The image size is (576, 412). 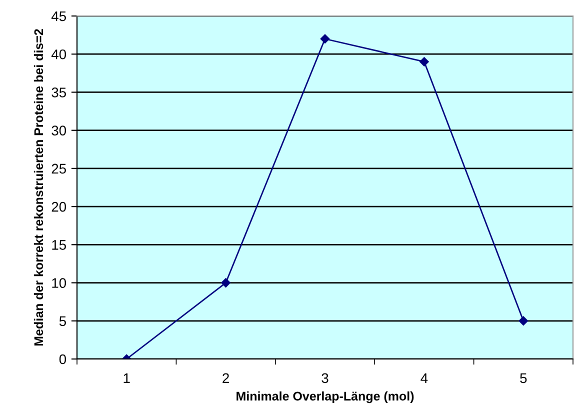 What do you see at coordinates (424, 378) in the screenshot?
I see `x-tick-label: 4` at bounding box center [424, 378].